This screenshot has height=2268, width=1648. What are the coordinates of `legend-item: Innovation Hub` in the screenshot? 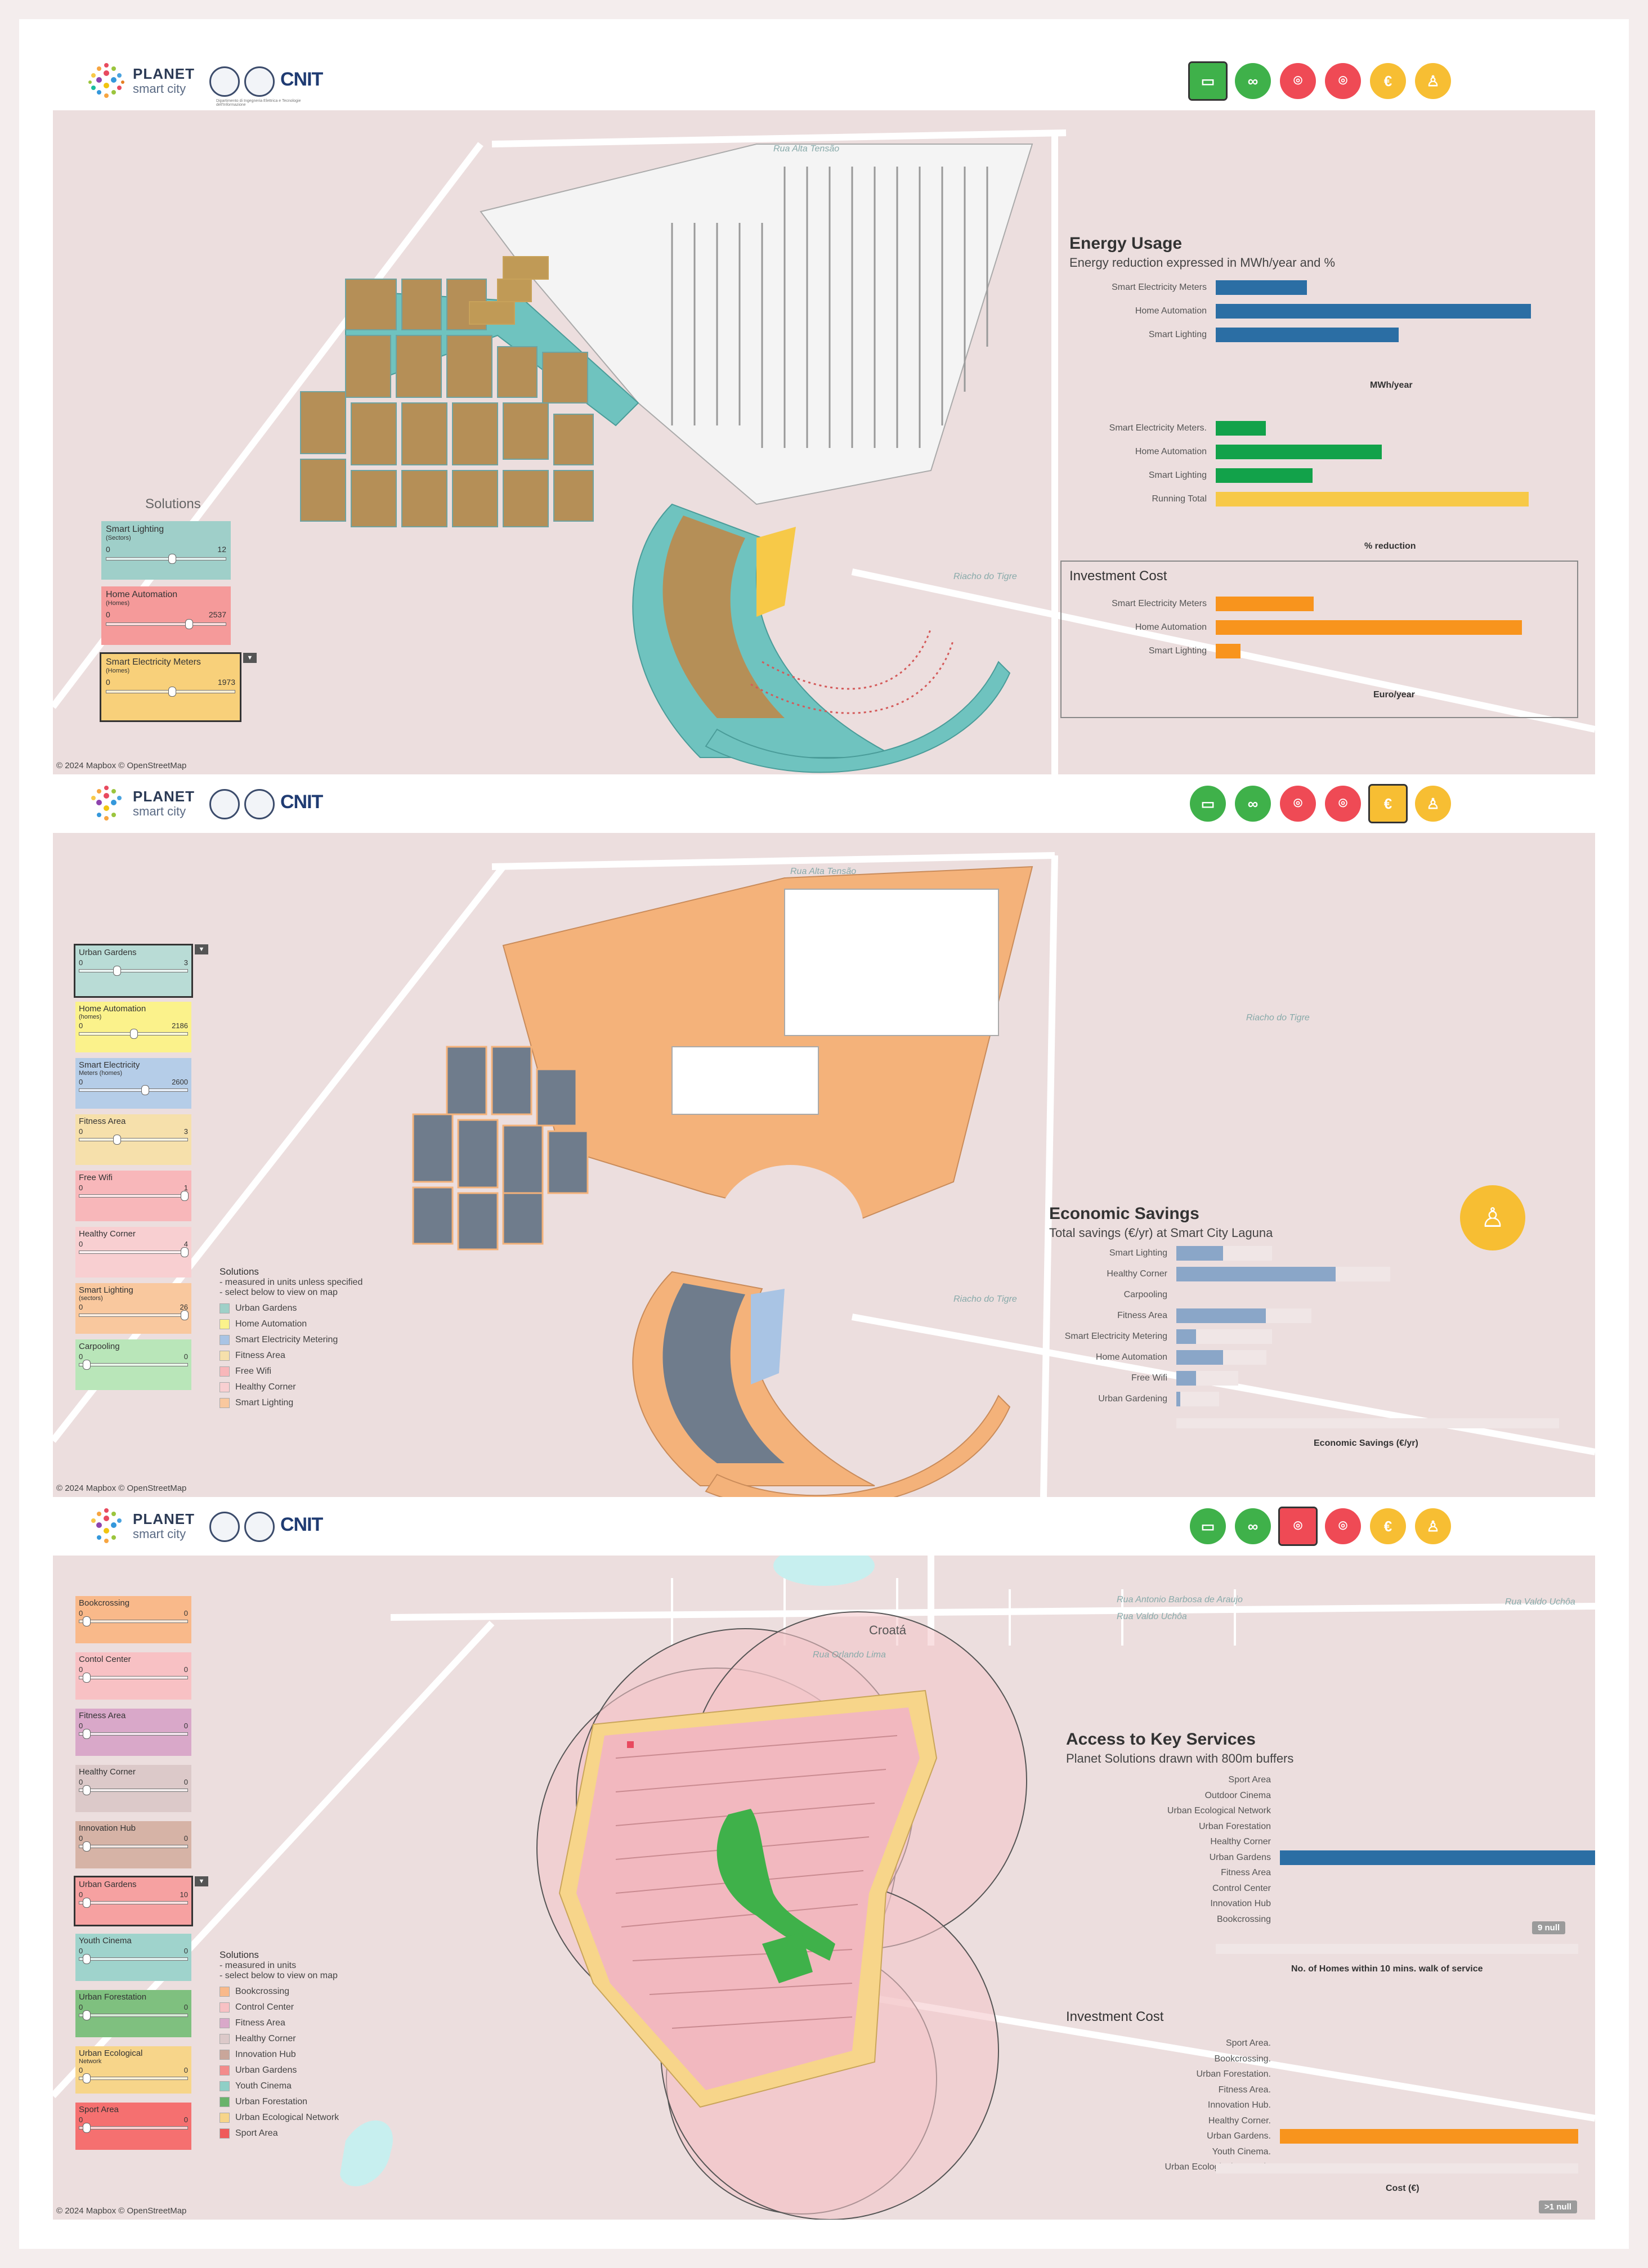 It's located at (279, 2055).